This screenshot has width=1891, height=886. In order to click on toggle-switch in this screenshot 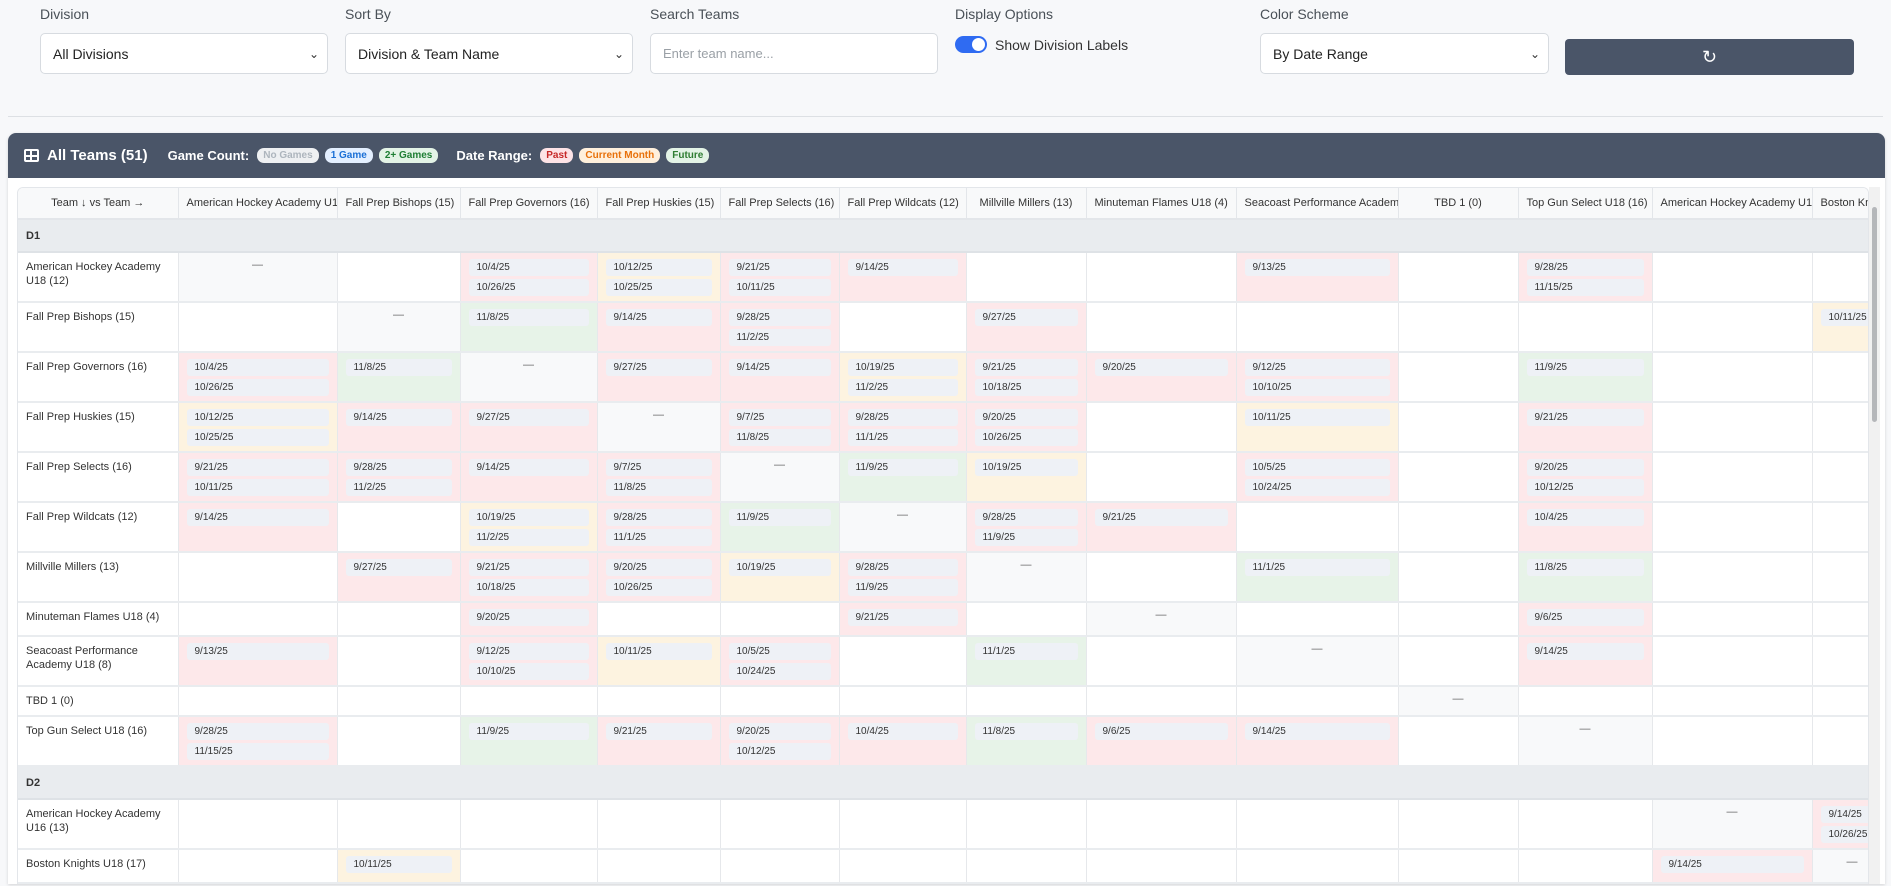, I will do `click(971, 44)`.